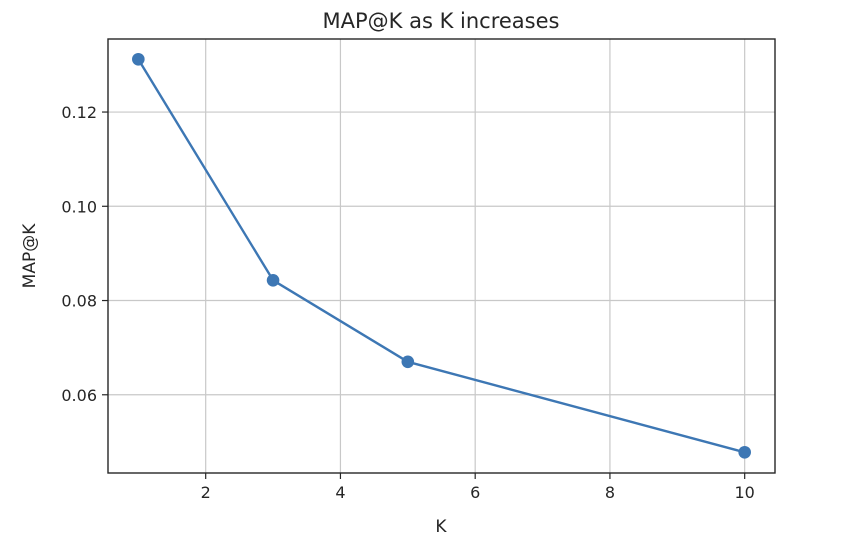  What do you see at coordinates (745, 492) in the screenshot?
I see `x-tick-label: 10` at bounding box center [745, 492].